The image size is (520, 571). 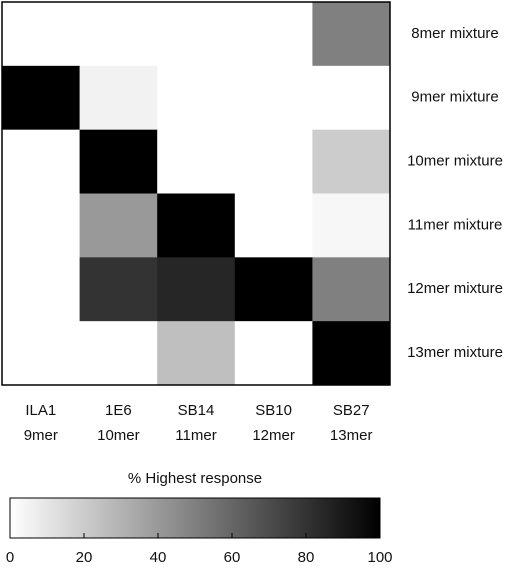 What do you see at coordinates (273, 410) in the screenshot?
I see `column-label: SB10` at bounding box center [273, 410].